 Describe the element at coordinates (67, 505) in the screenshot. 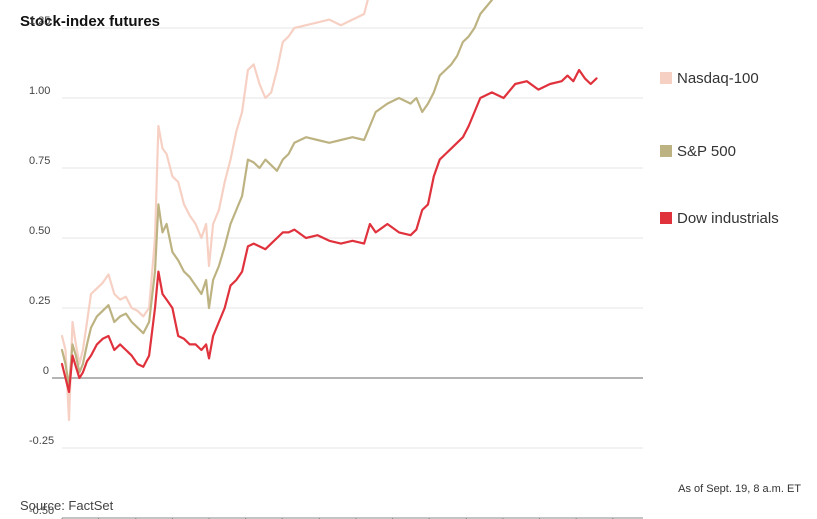

I see `source-note: Source: FactSet` at that location.